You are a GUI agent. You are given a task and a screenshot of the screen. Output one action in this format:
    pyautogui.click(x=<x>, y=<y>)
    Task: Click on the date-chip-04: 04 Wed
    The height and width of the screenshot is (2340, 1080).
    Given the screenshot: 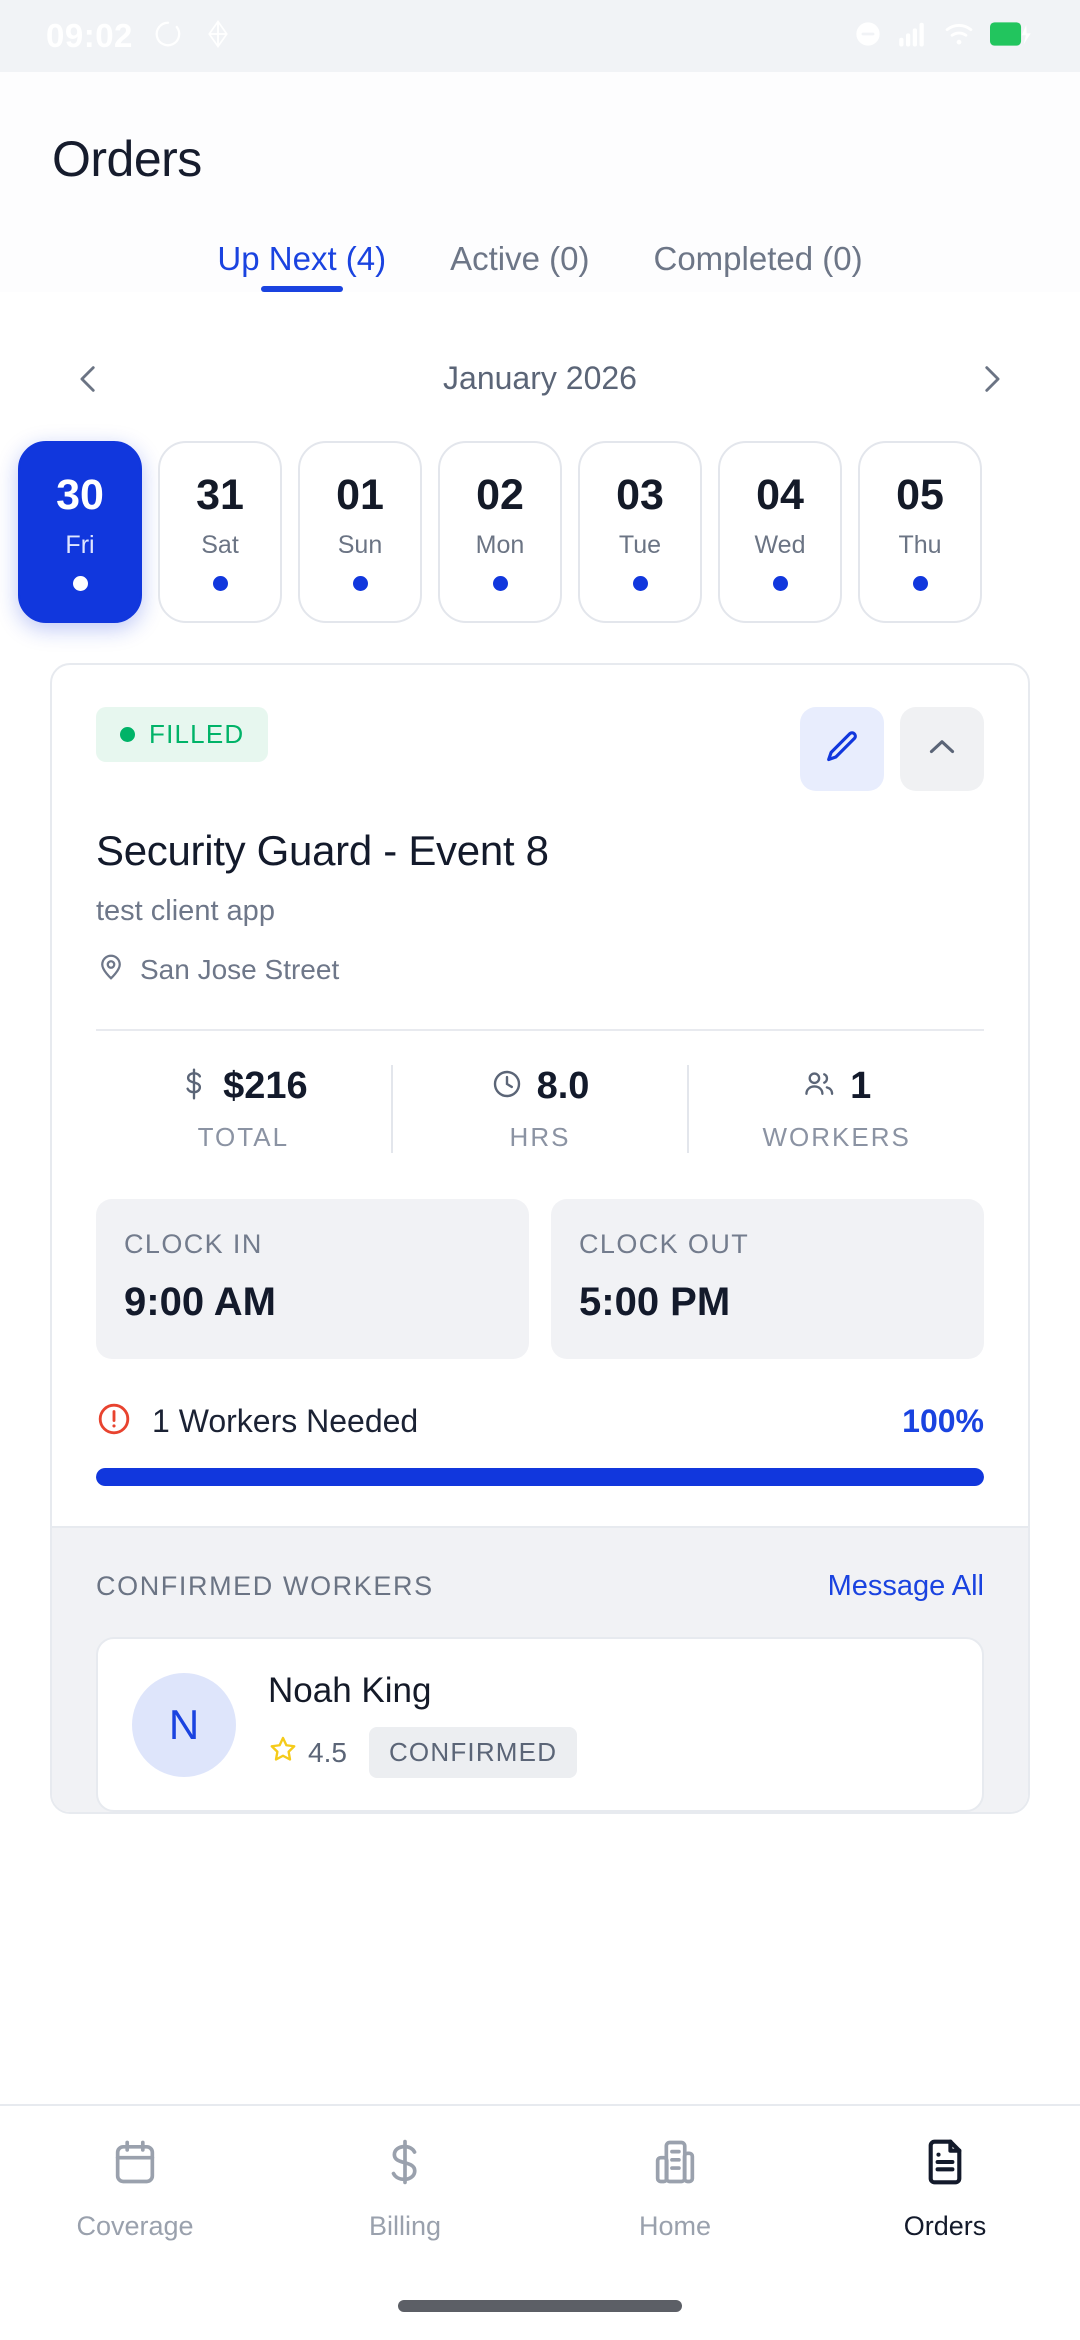 What is the action you would take?
    pyautogui.click(x=780, y=532)
    